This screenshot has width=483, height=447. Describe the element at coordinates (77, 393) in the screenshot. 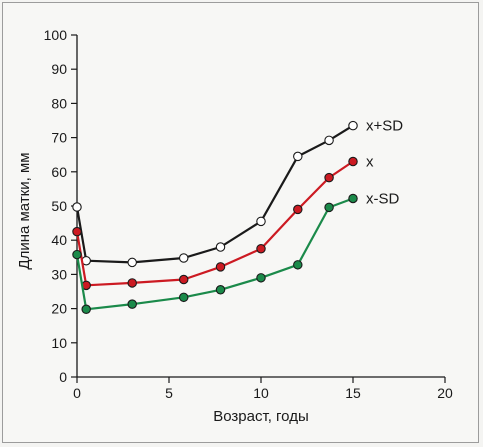

I see `x-tick-label: 0` at that location.